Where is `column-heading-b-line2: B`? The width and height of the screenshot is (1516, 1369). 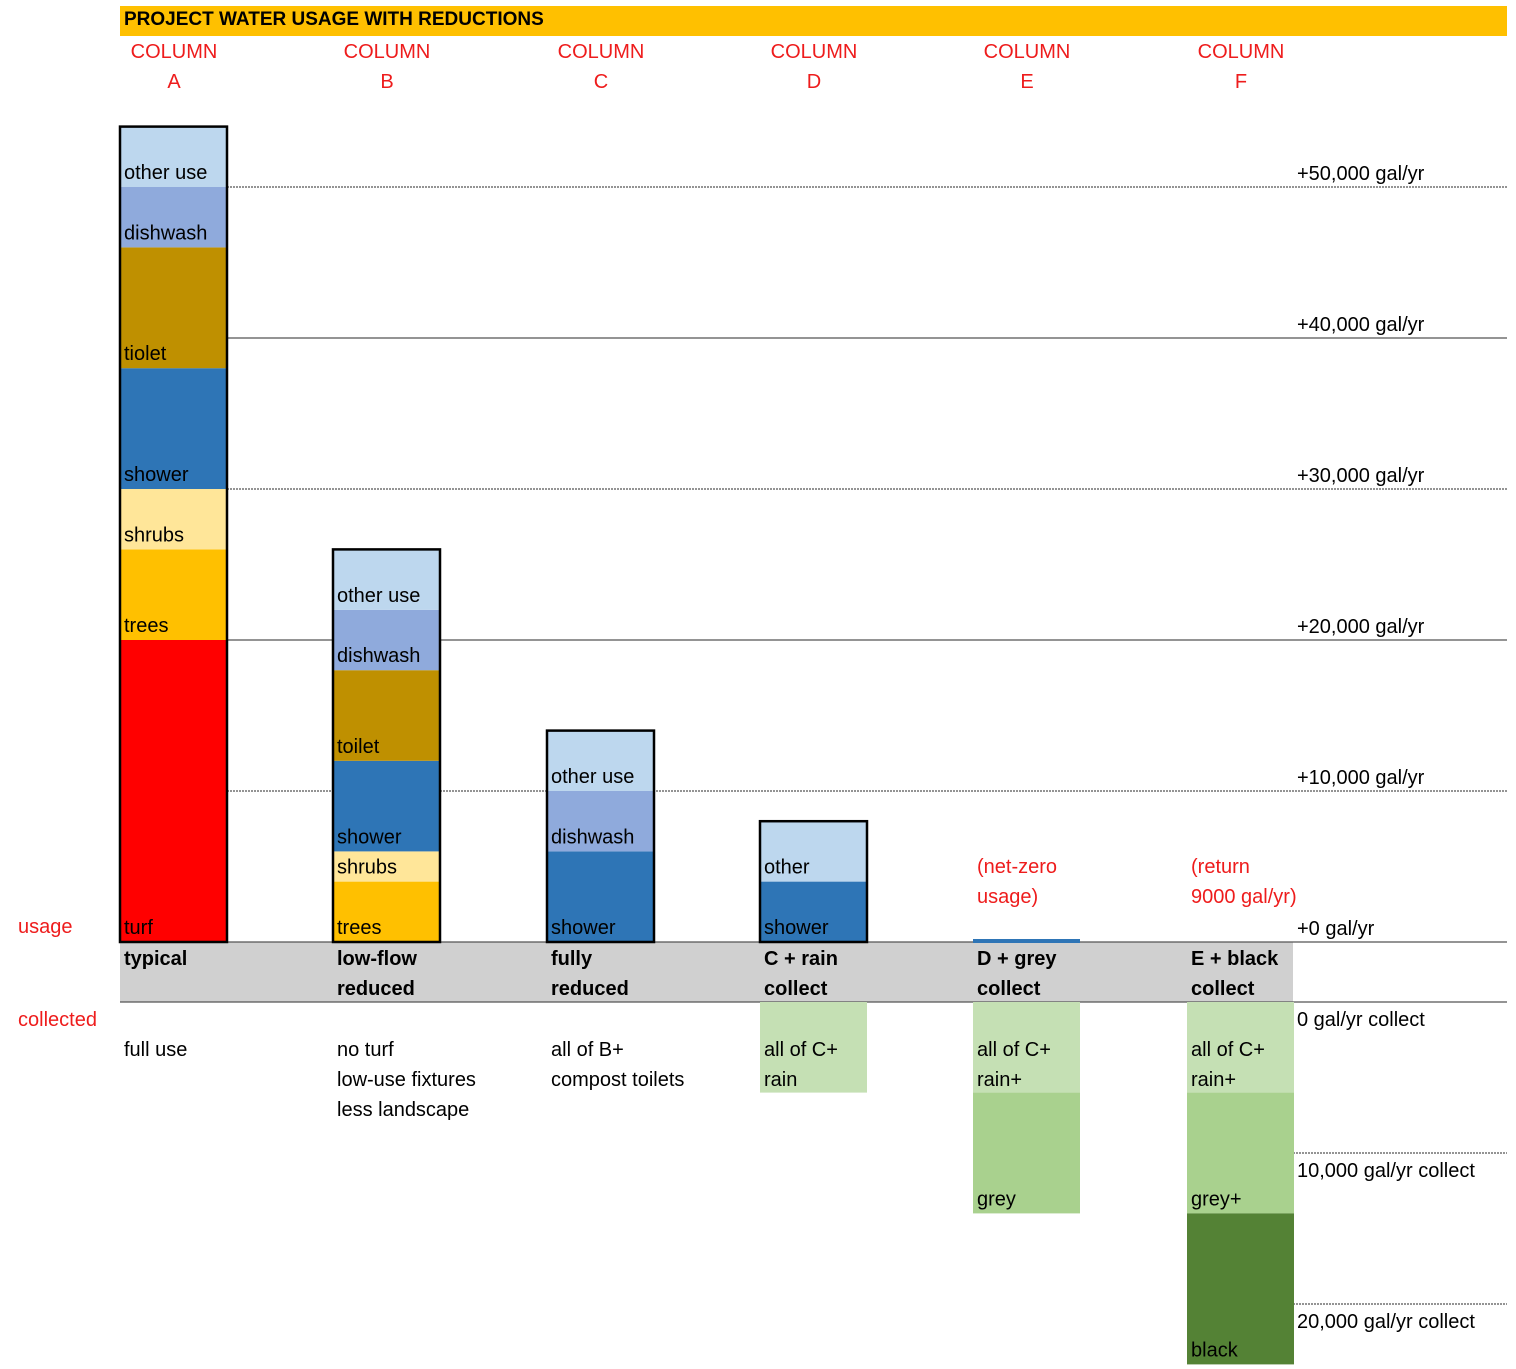 column-heading-b-line2: B is located at coordinates (387, 82).